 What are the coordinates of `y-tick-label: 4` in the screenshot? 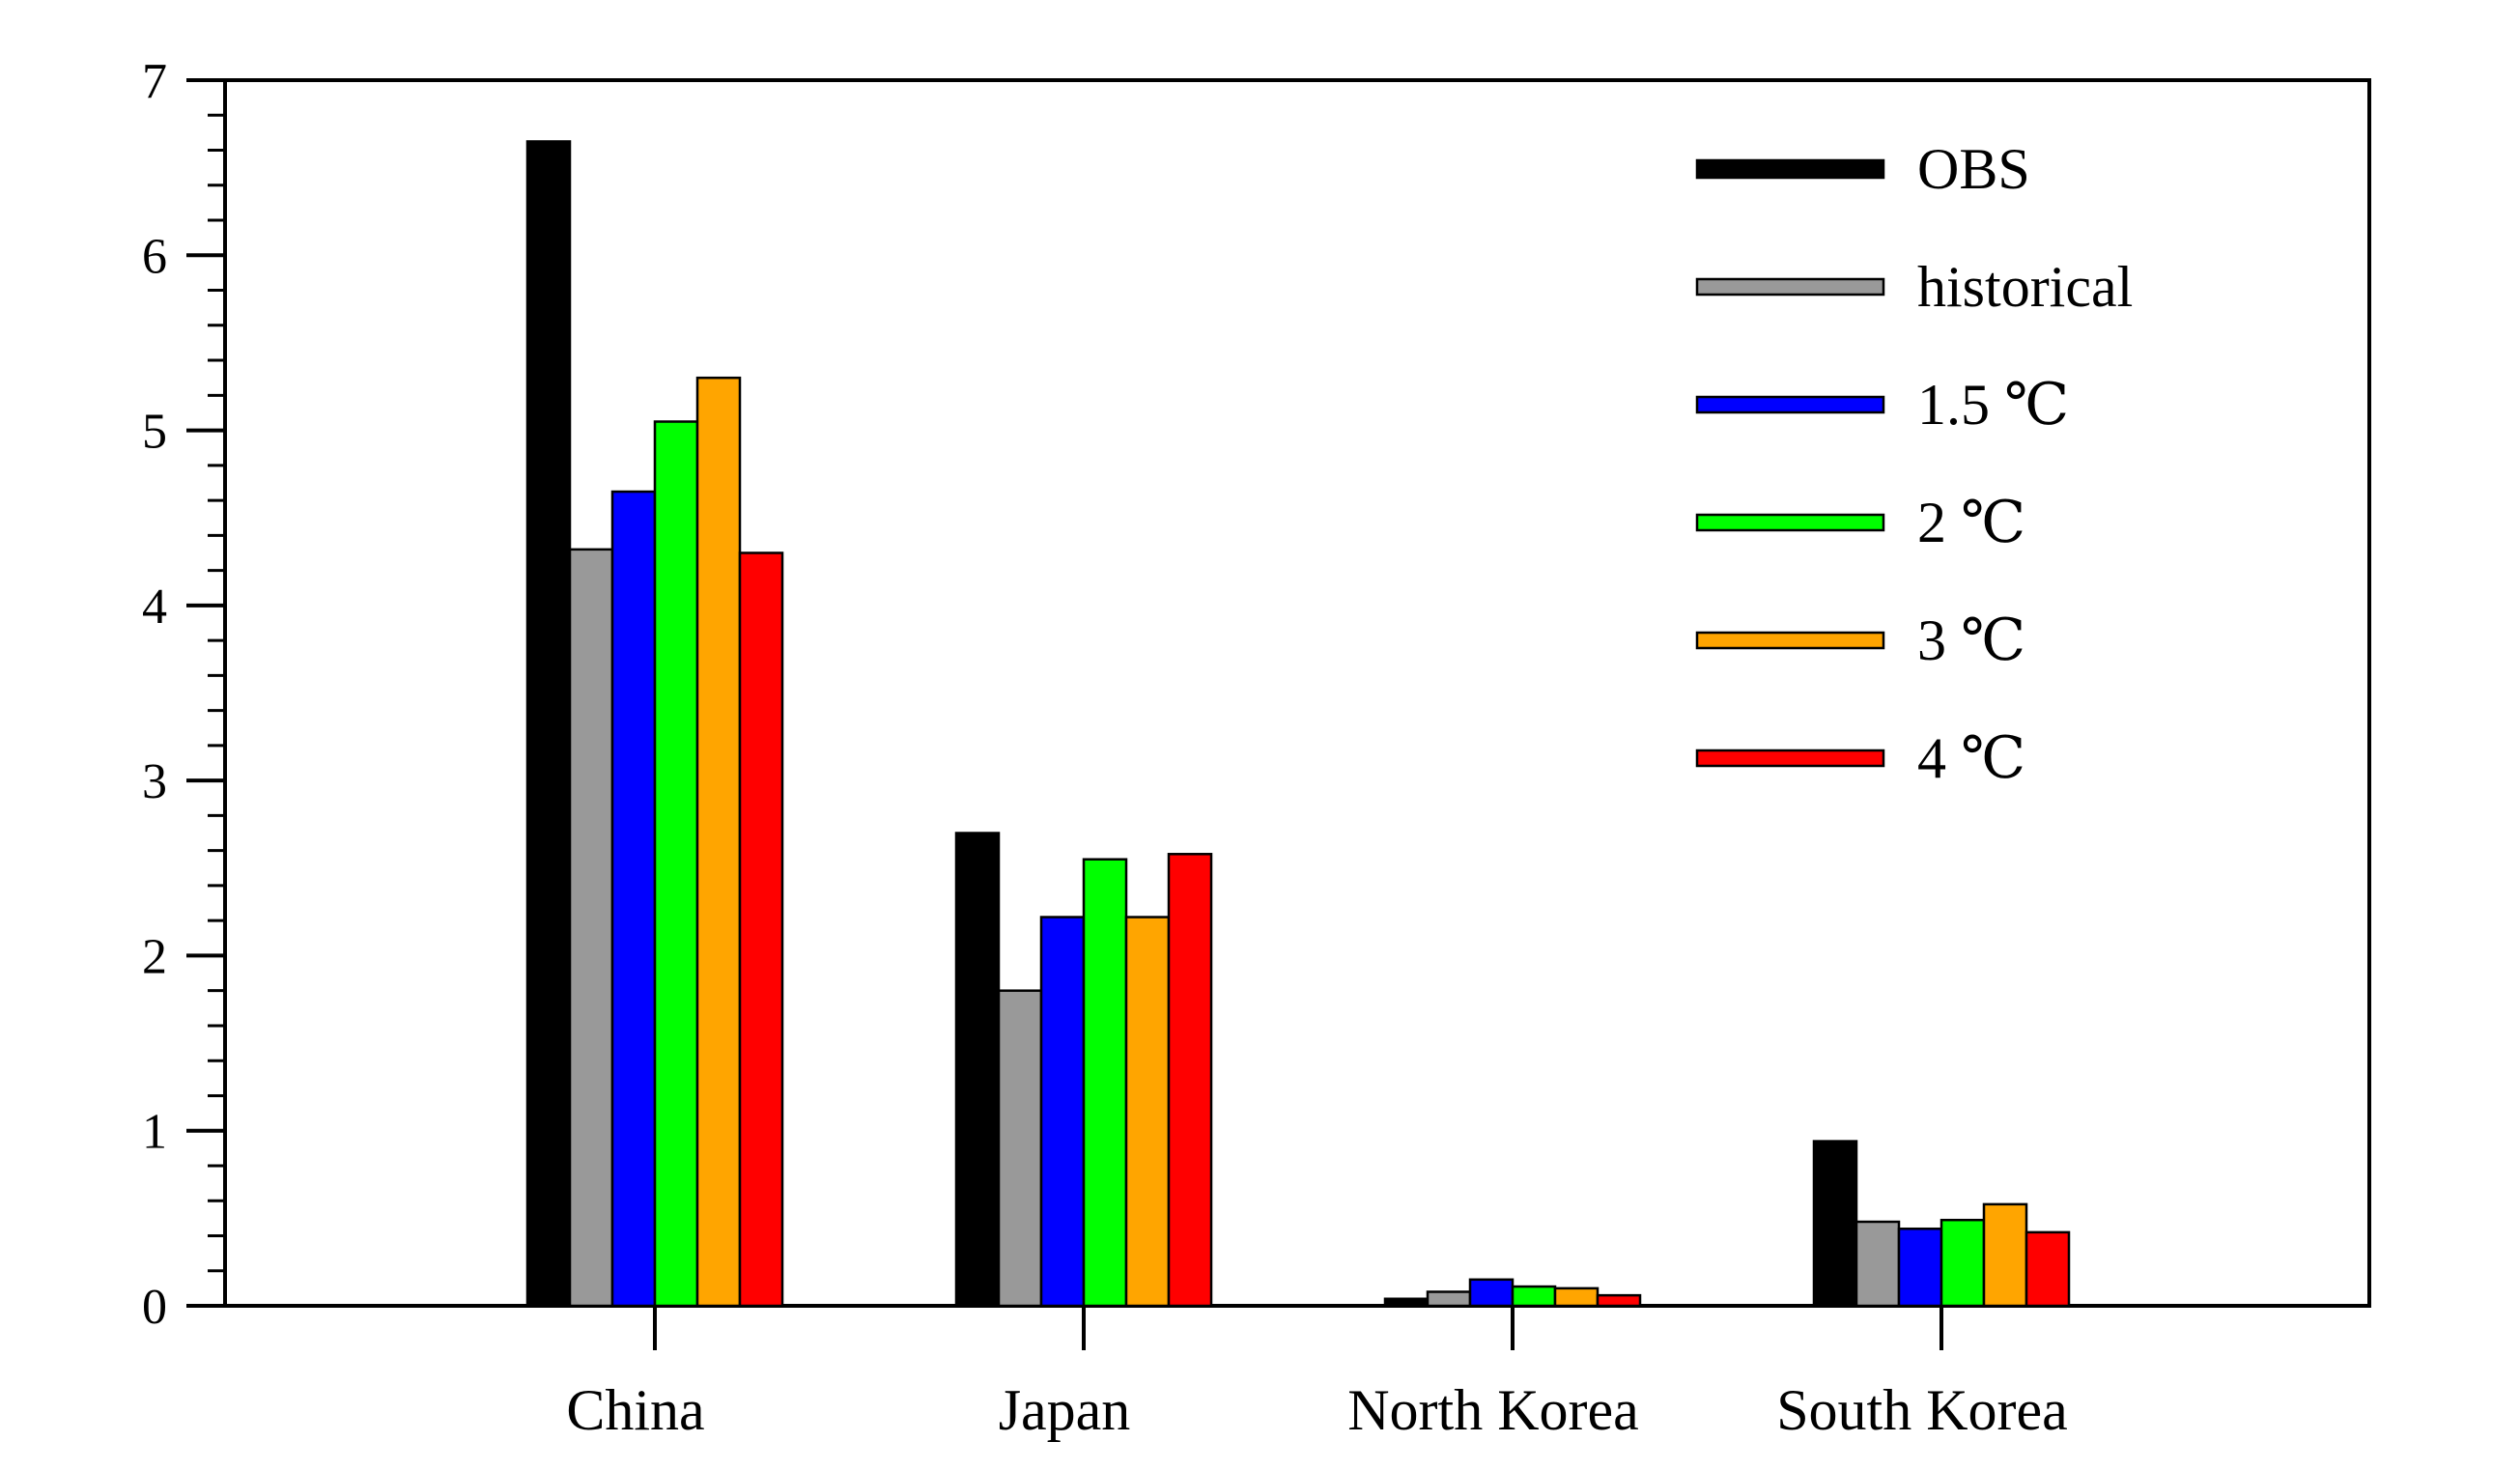 It's located at (154, 607).